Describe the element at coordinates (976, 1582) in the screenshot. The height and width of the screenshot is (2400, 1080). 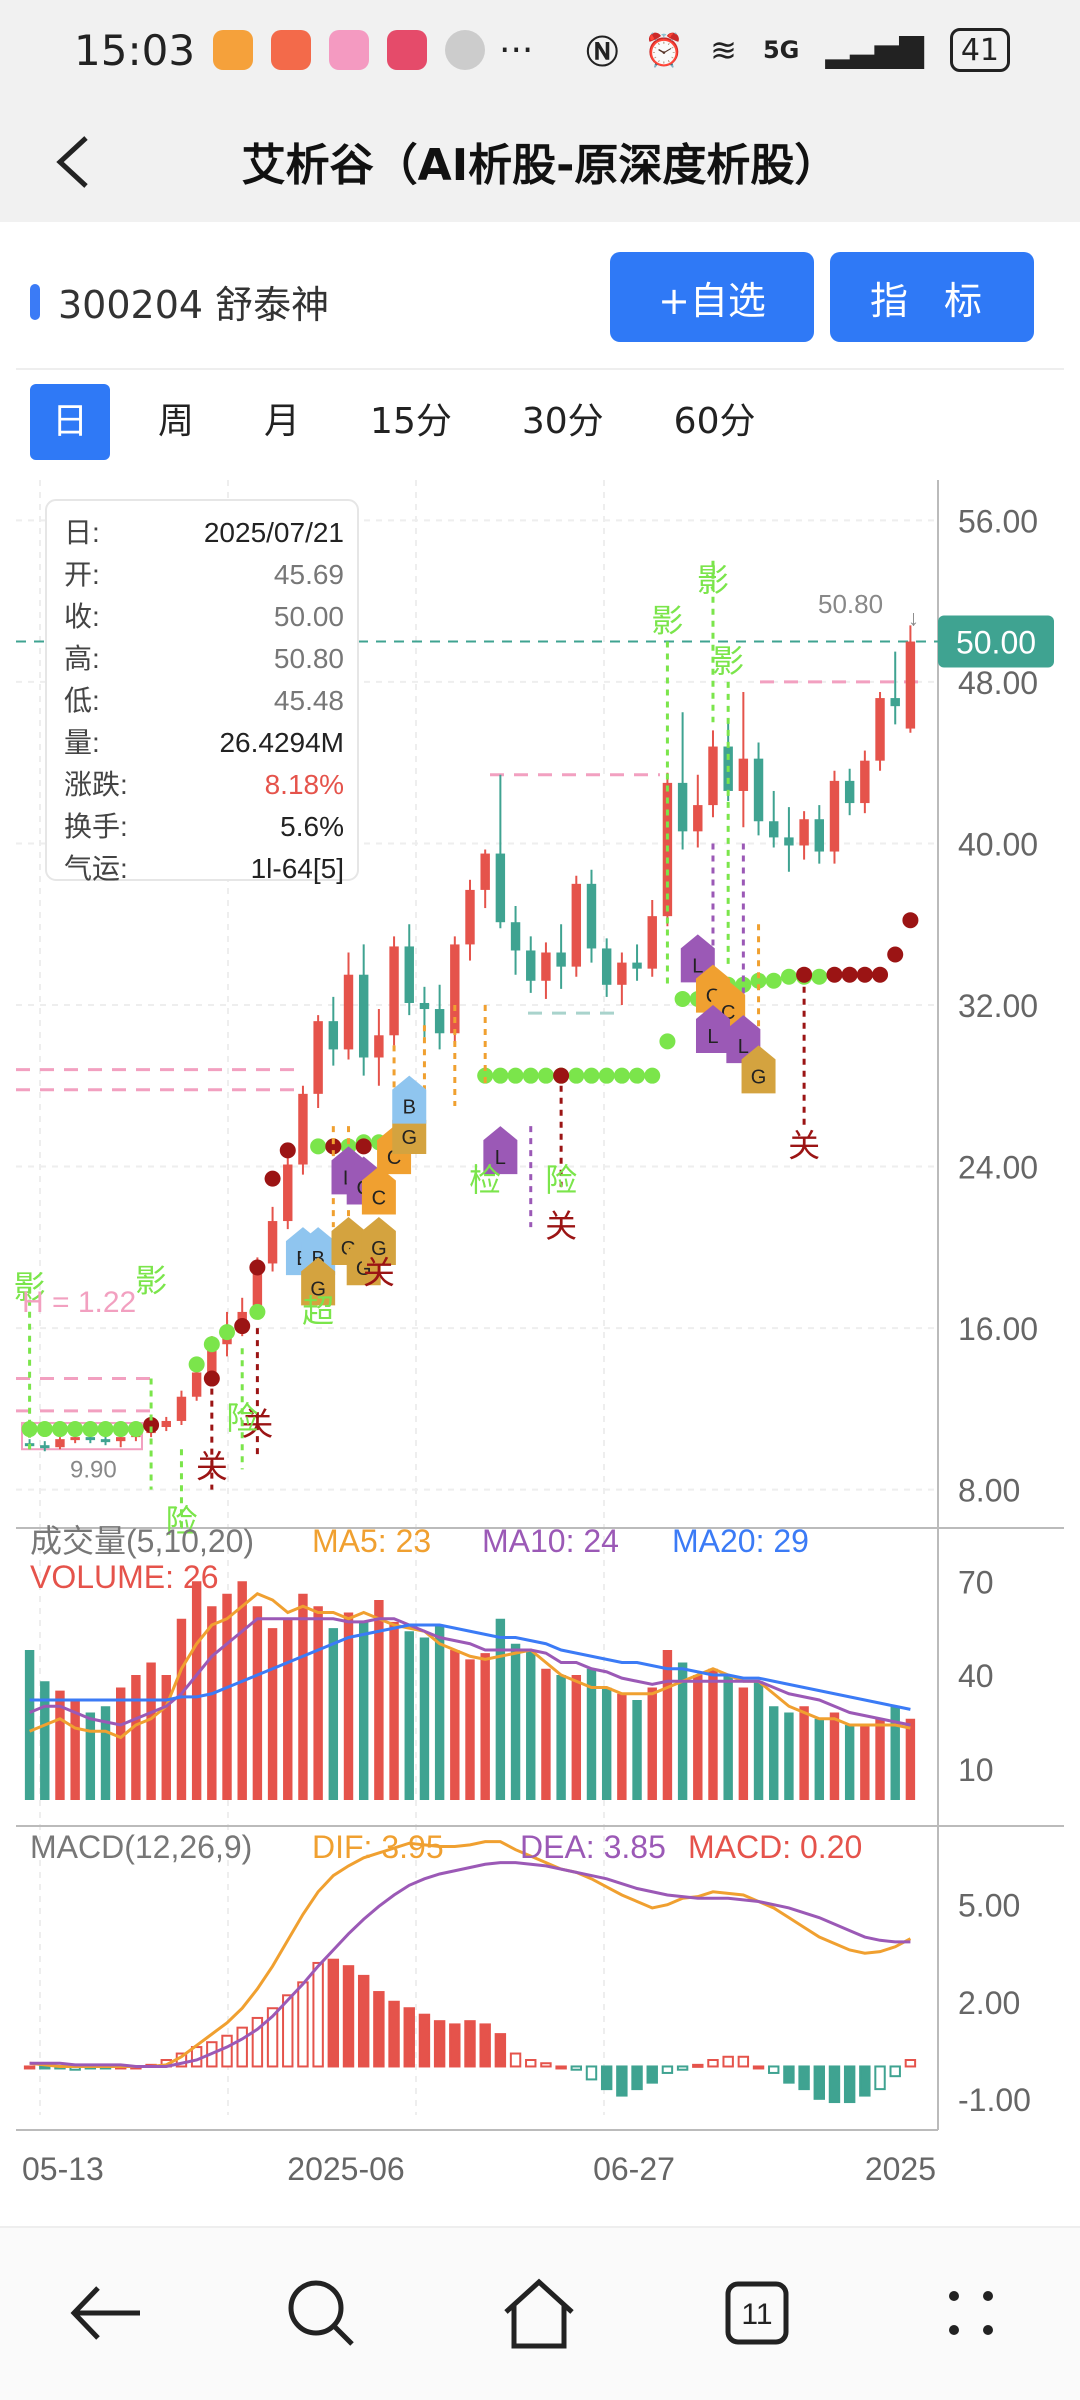
I see `volume-axis-label: 70` at that location.